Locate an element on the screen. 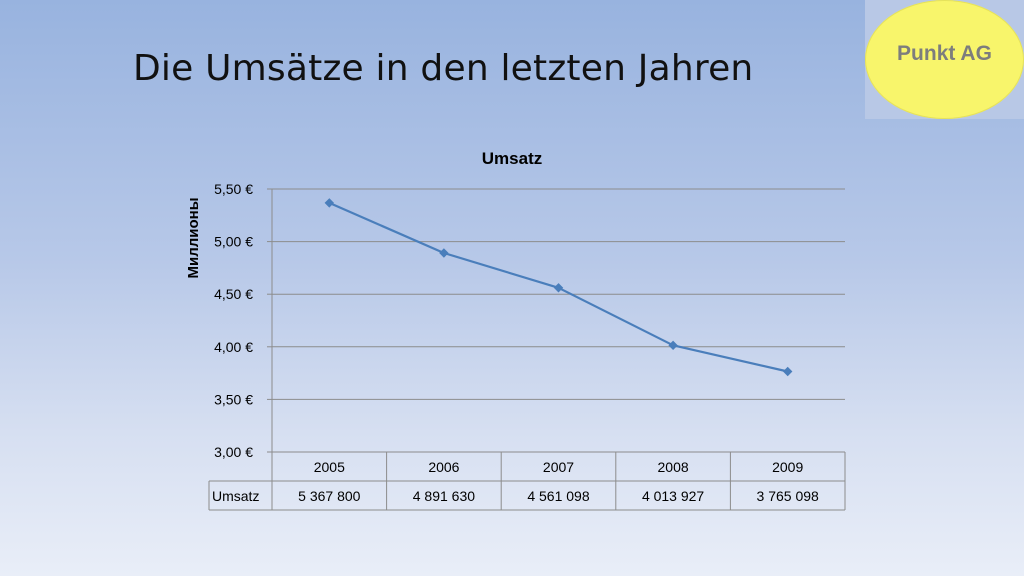 The image size is (1024, 576). logo-text: Punkt AG is located at coordinates (944, 53).